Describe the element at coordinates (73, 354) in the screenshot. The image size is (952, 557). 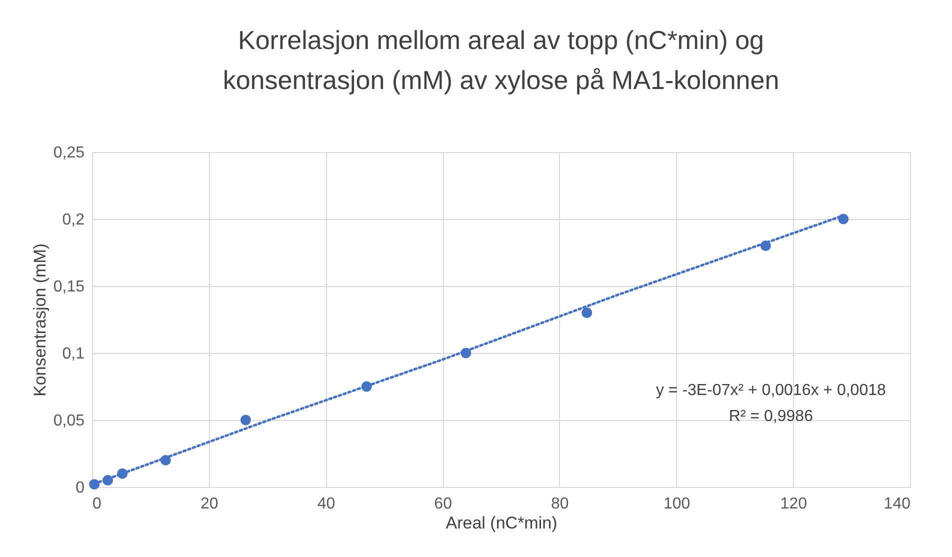
I see `y-tick-label: 0,1` at that location.